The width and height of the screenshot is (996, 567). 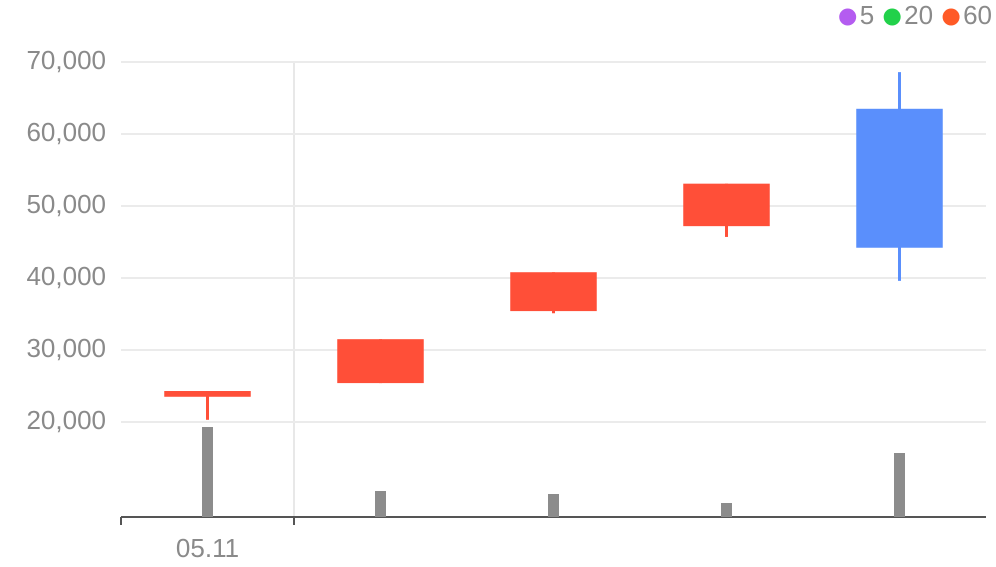 What do you see at coordinates (918, 15) in the screenshot?
I see `legend-label: 20` at bounding box center [918, 15].